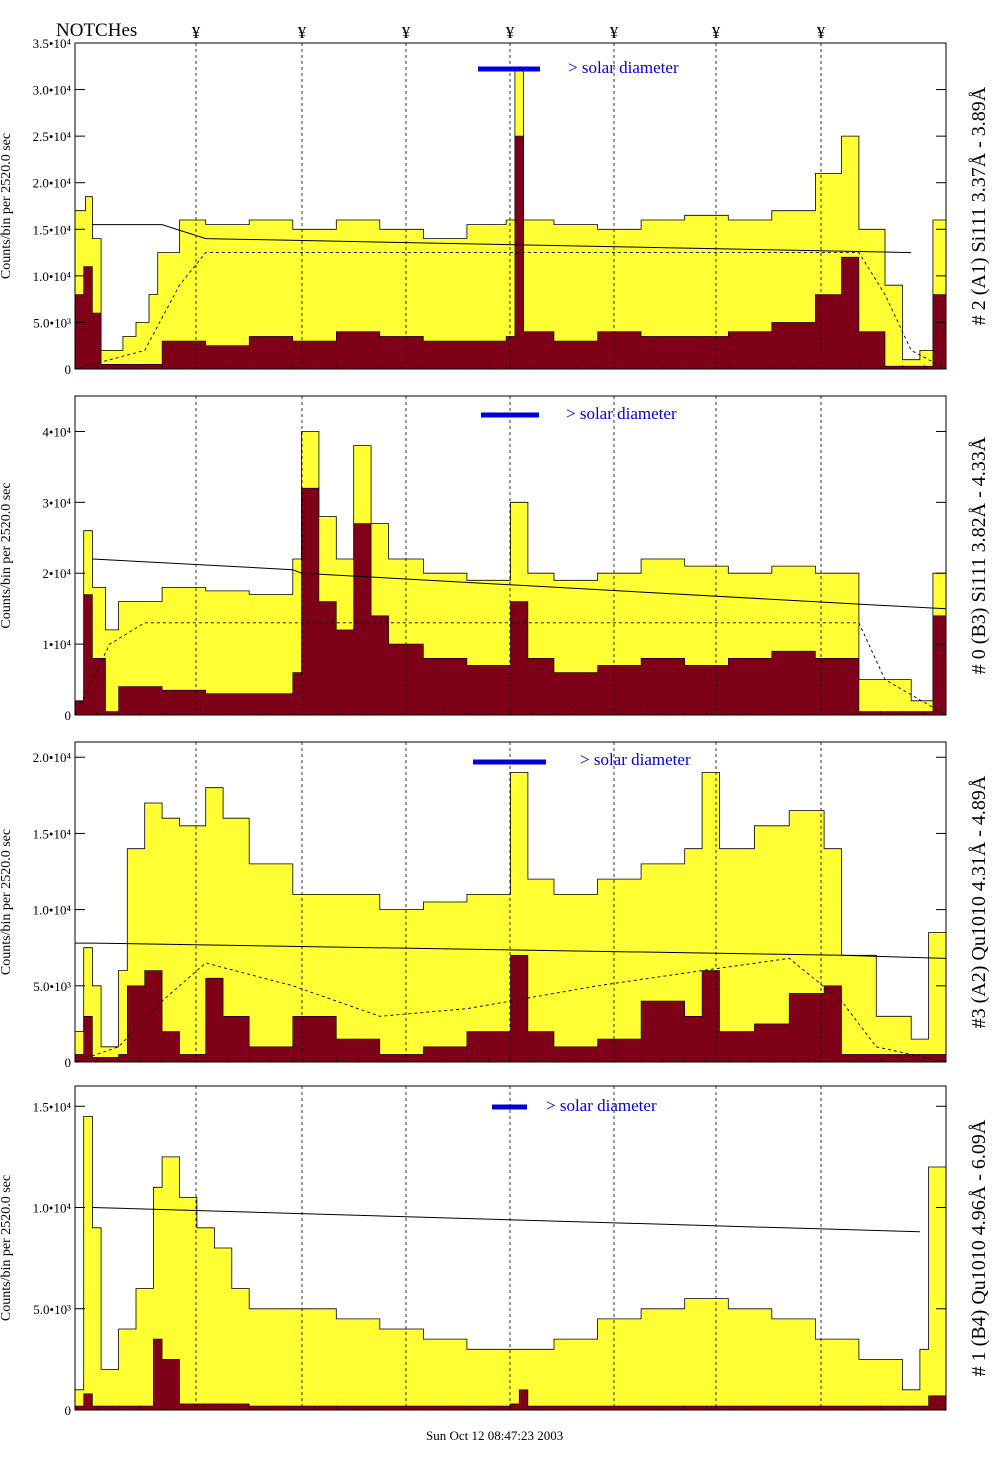  I want to click on y-tick-label: 1•10⁴, so click(56, 644).